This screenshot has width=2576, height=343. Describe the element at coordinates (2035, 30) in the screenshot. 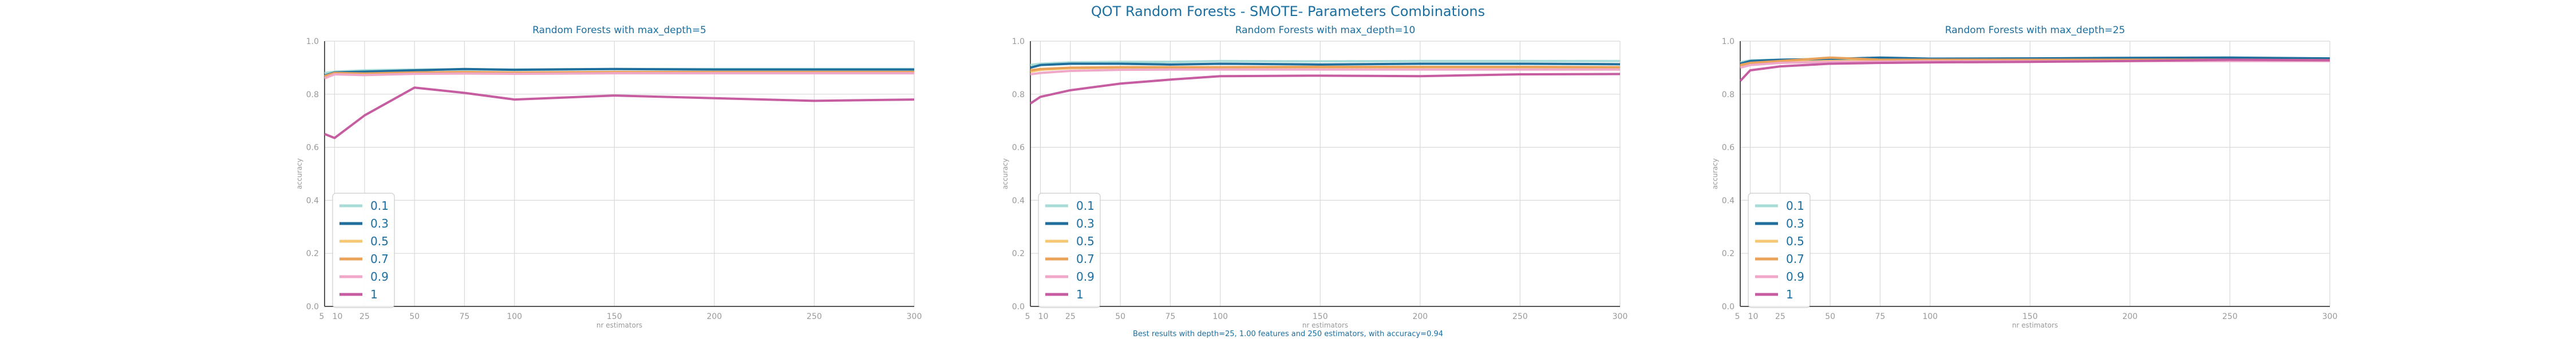

I see `subplot-title: Random Forests with max_depth=25` at that location.